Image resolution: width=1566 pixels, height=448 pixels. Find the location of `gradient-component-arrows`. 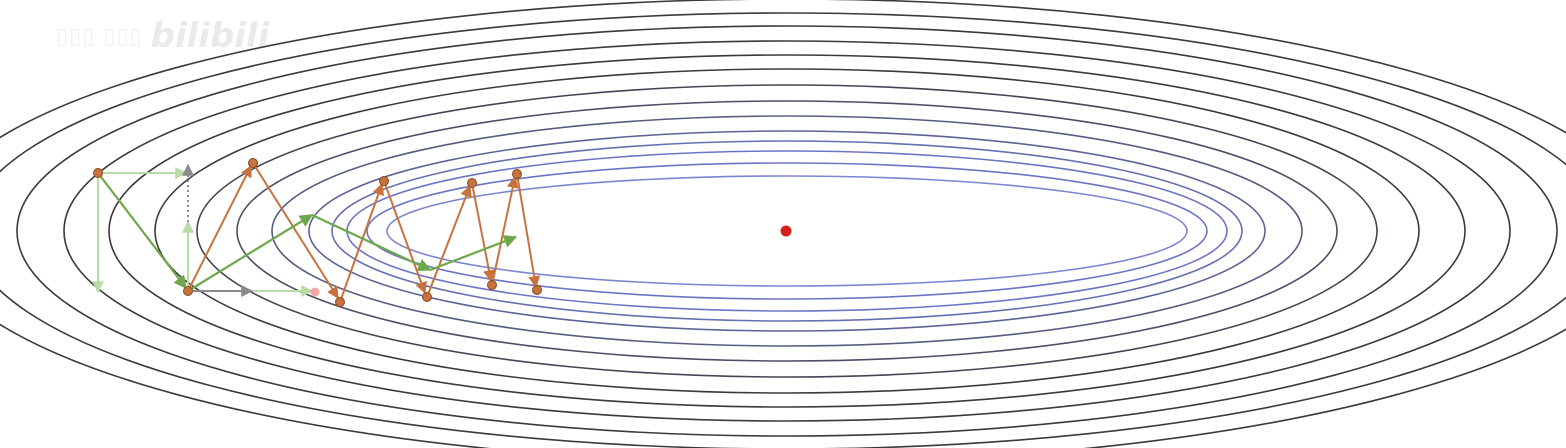

gradient-component-arrows is located at coordinates (203, 230).